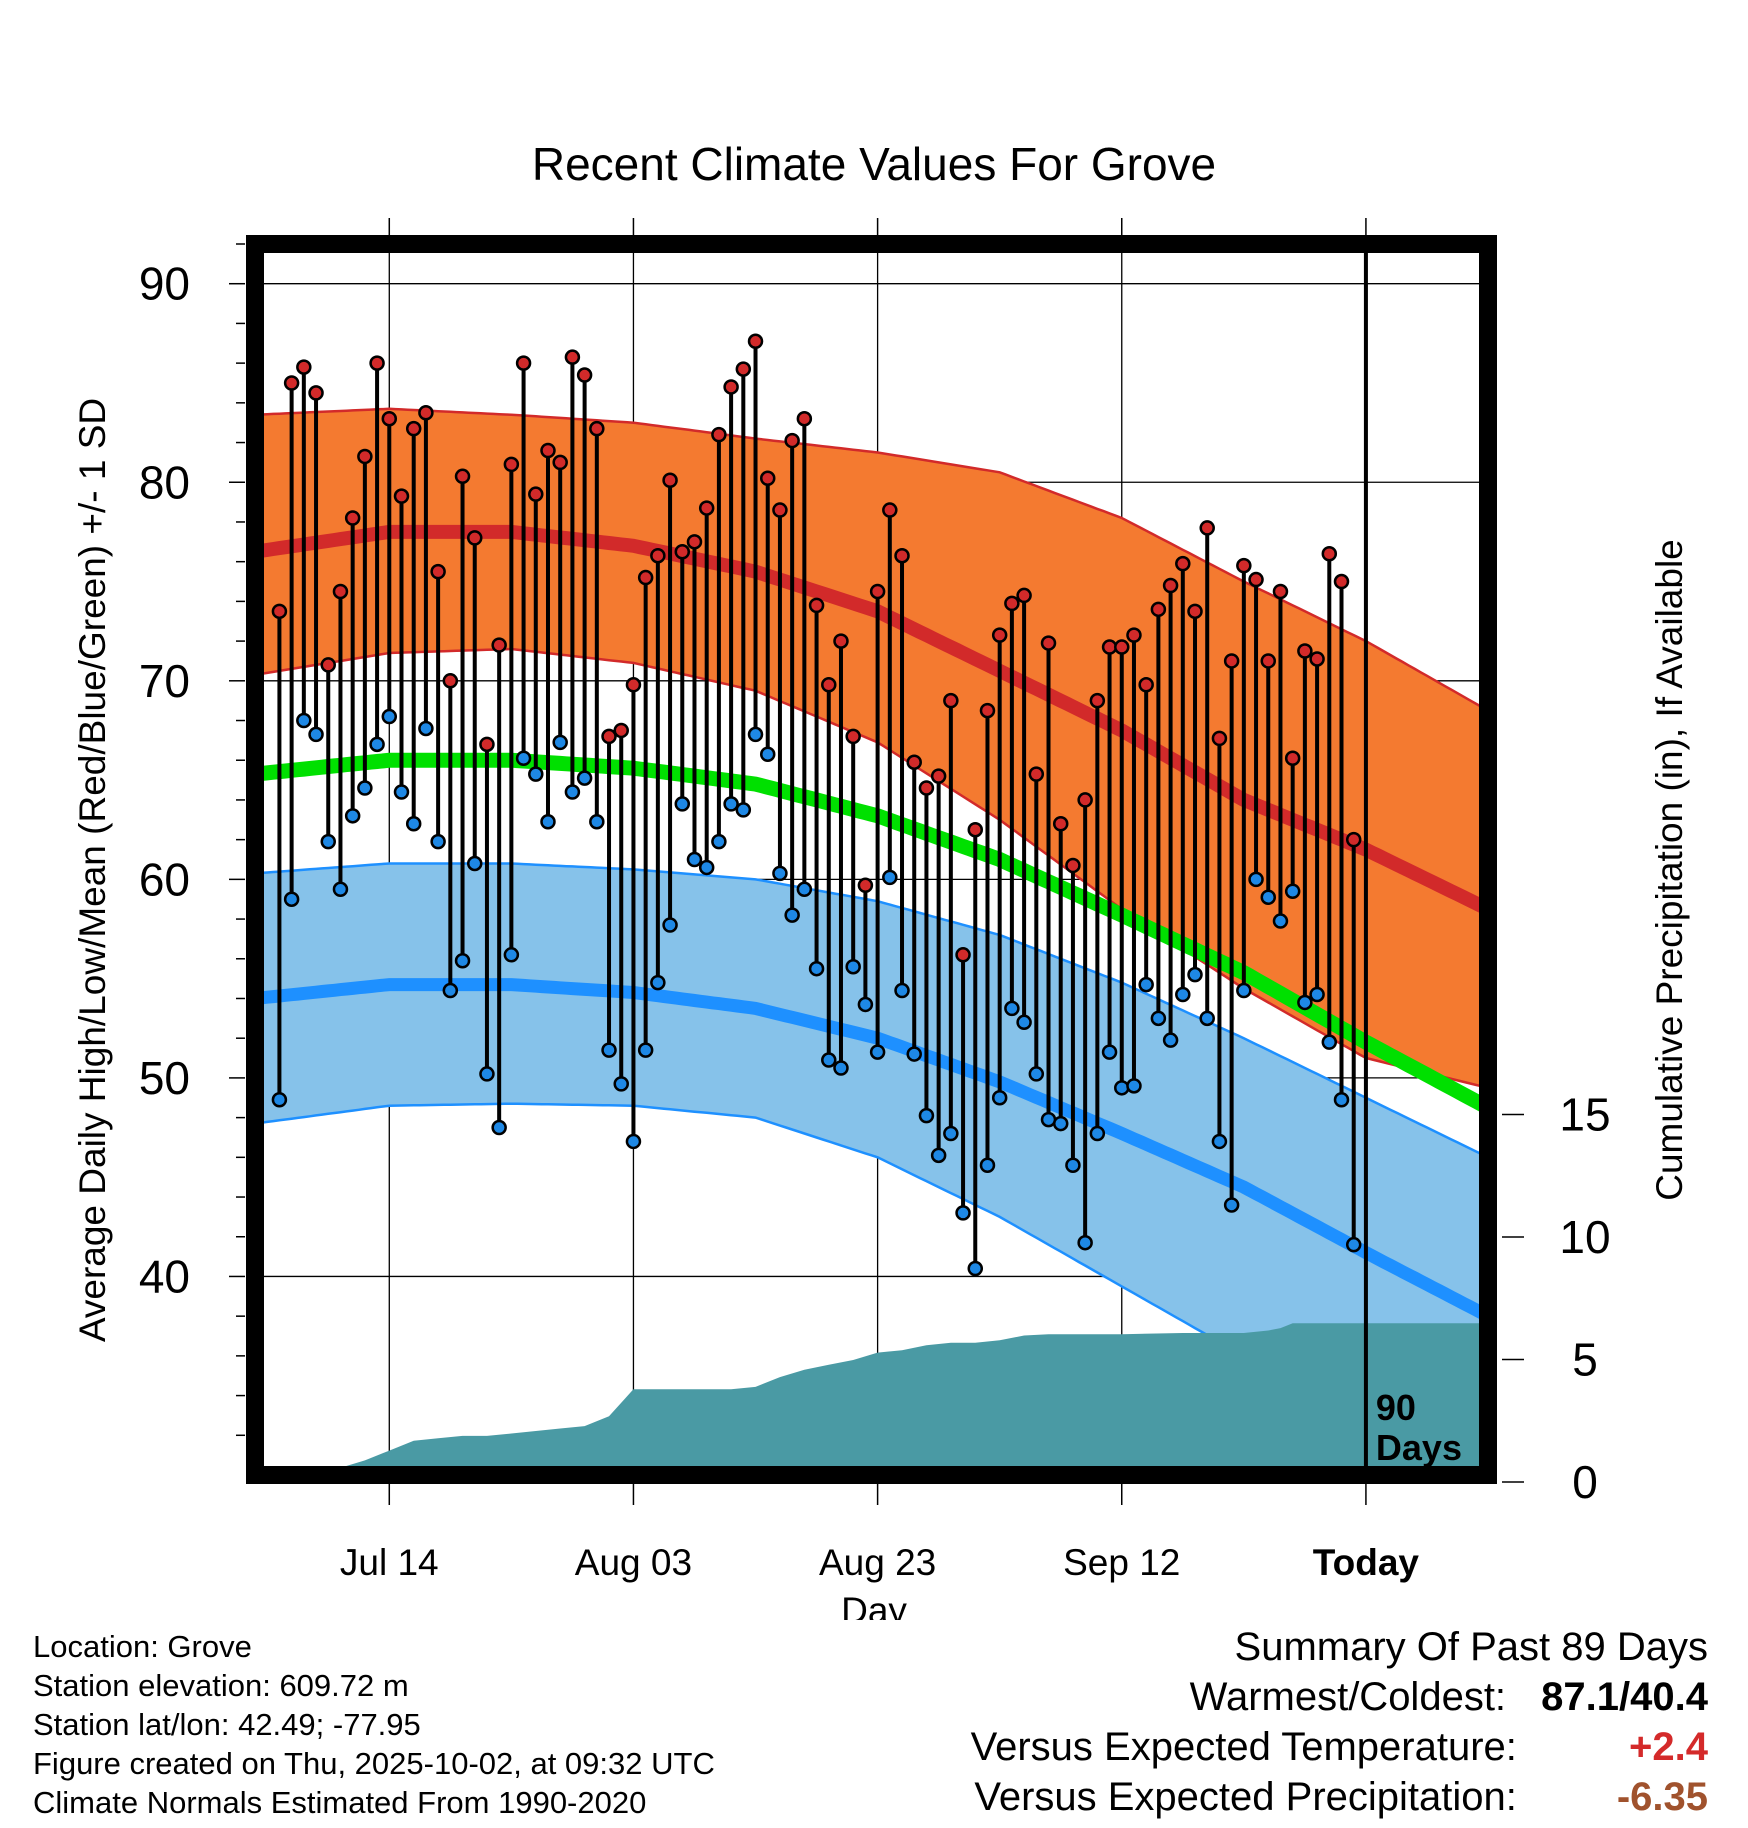  Describe the element at coordinates (1624, 1697) in the screenshot. I see `warm-cold-value: 87.1/40.4` at that location.